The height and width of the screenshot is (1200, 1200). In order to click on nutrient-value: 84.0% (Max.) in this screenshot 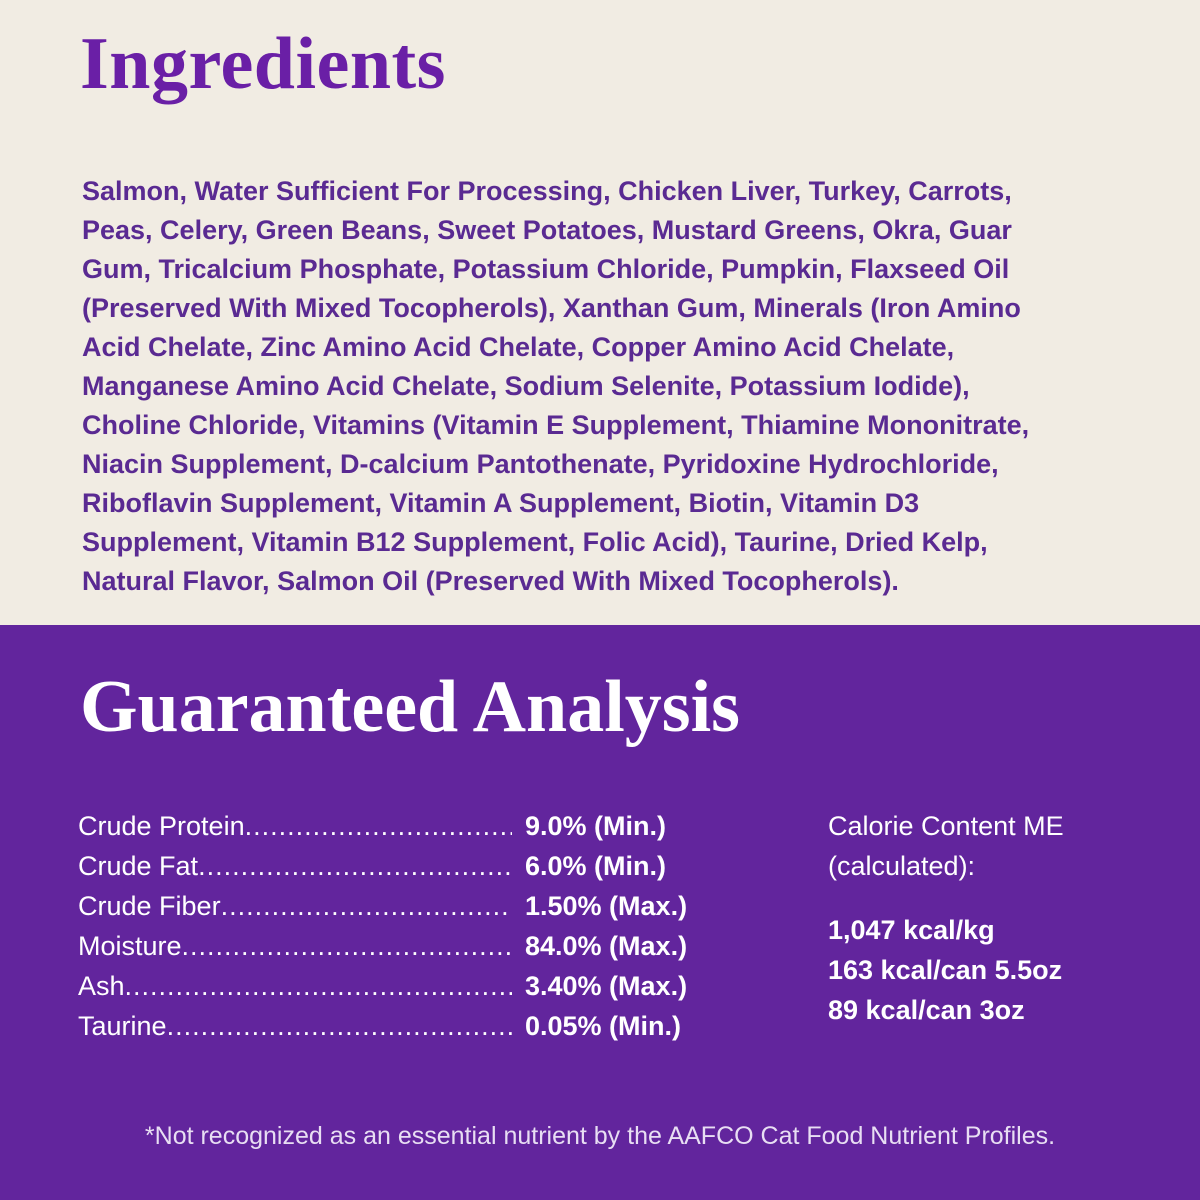, I will do `click(606, 946)`.